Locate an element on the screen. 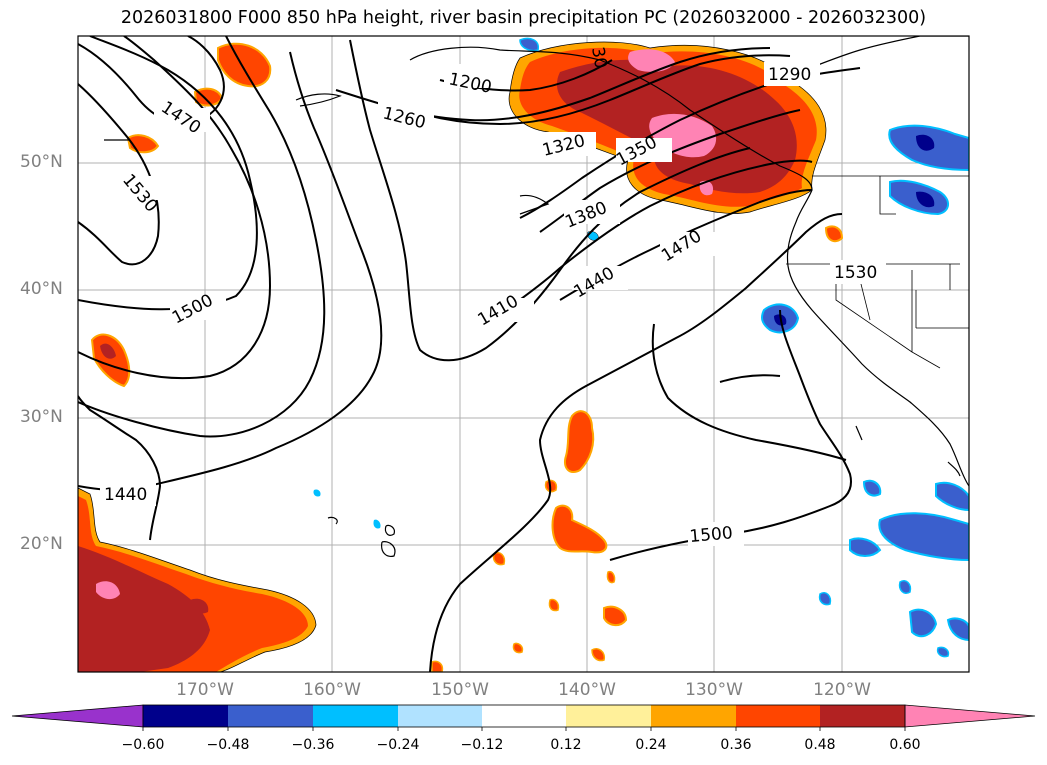  lon-label-150w: 150°W is located at coordinates (460, 690).